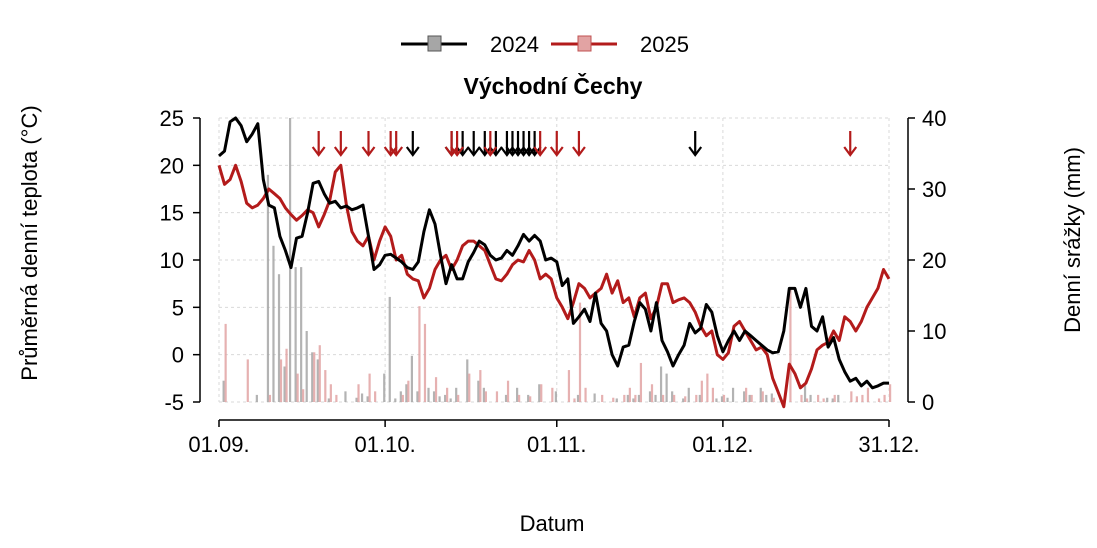  Describe the element at coordinates (934, 260) in the screenshot. I see `y-tick-label-right: 20` at that location.